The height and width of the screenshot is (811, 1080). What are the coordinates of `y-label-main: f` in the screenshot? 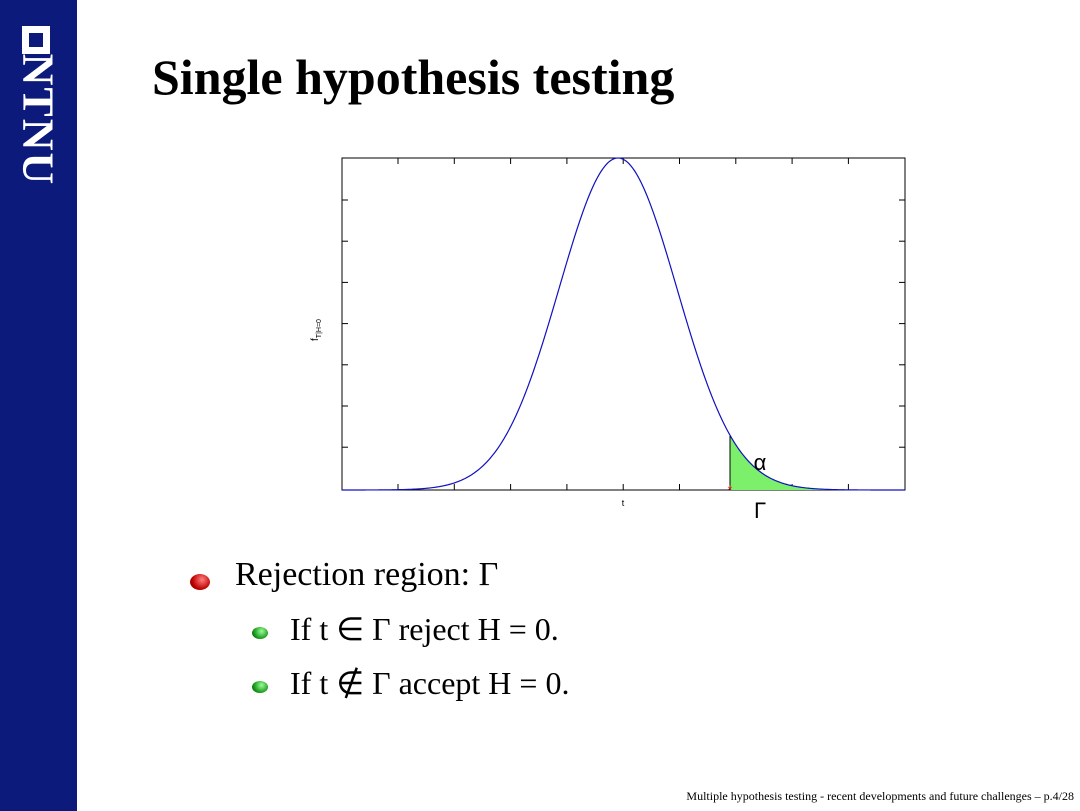 It's located at (315, 339).